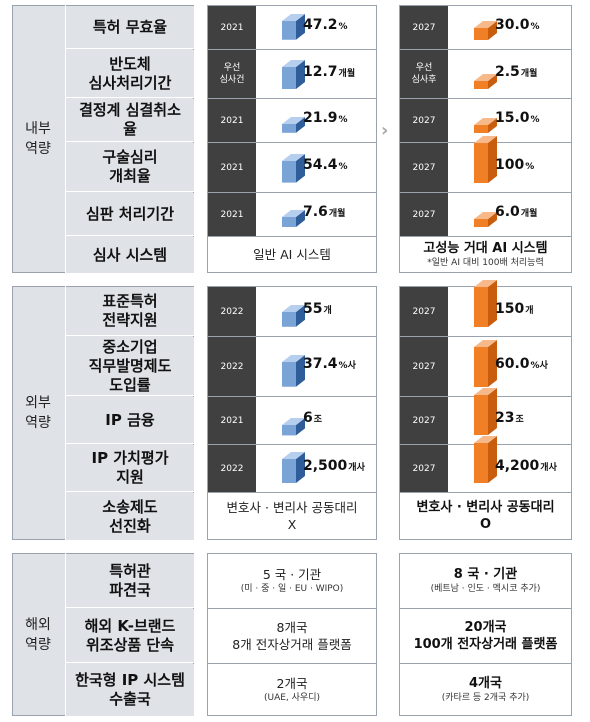 Image resolution: width=590 pixels, height=722 pixels. I want to click on cell-main-text: 변호사 · 변리사 공동대리 X, so click(292, 516).